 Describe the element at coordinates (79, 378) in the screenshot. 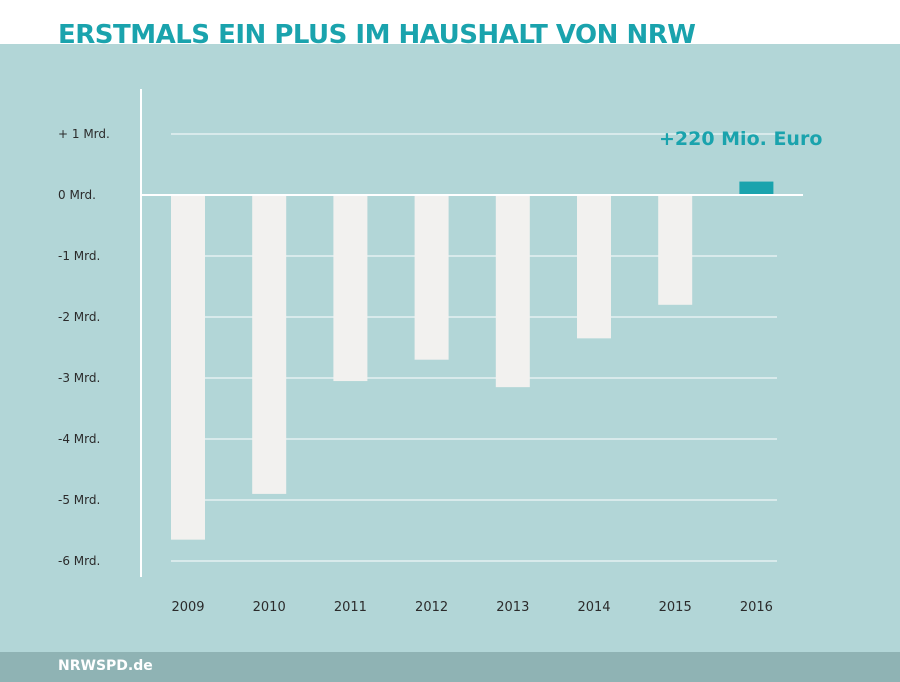

I see `y-tick-label: -3 Mrd.` at that location.